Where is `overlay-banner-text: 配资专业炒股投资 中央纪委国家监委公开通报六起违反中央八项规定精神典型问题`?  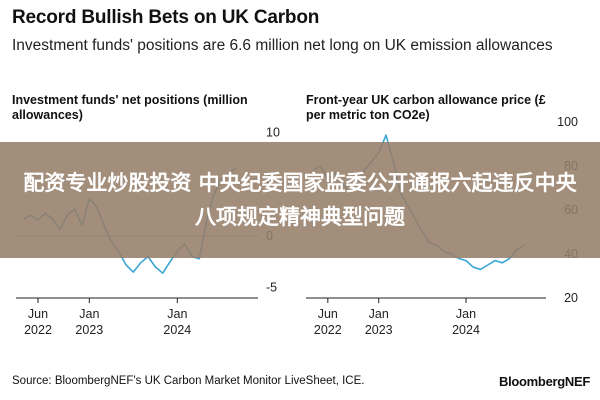 overlay-banner-text: 配资专业炒股投资 中央纪委国家监委公开通报六起违反中央八项规定精神典型问题 is located at coordinates (300, 200).